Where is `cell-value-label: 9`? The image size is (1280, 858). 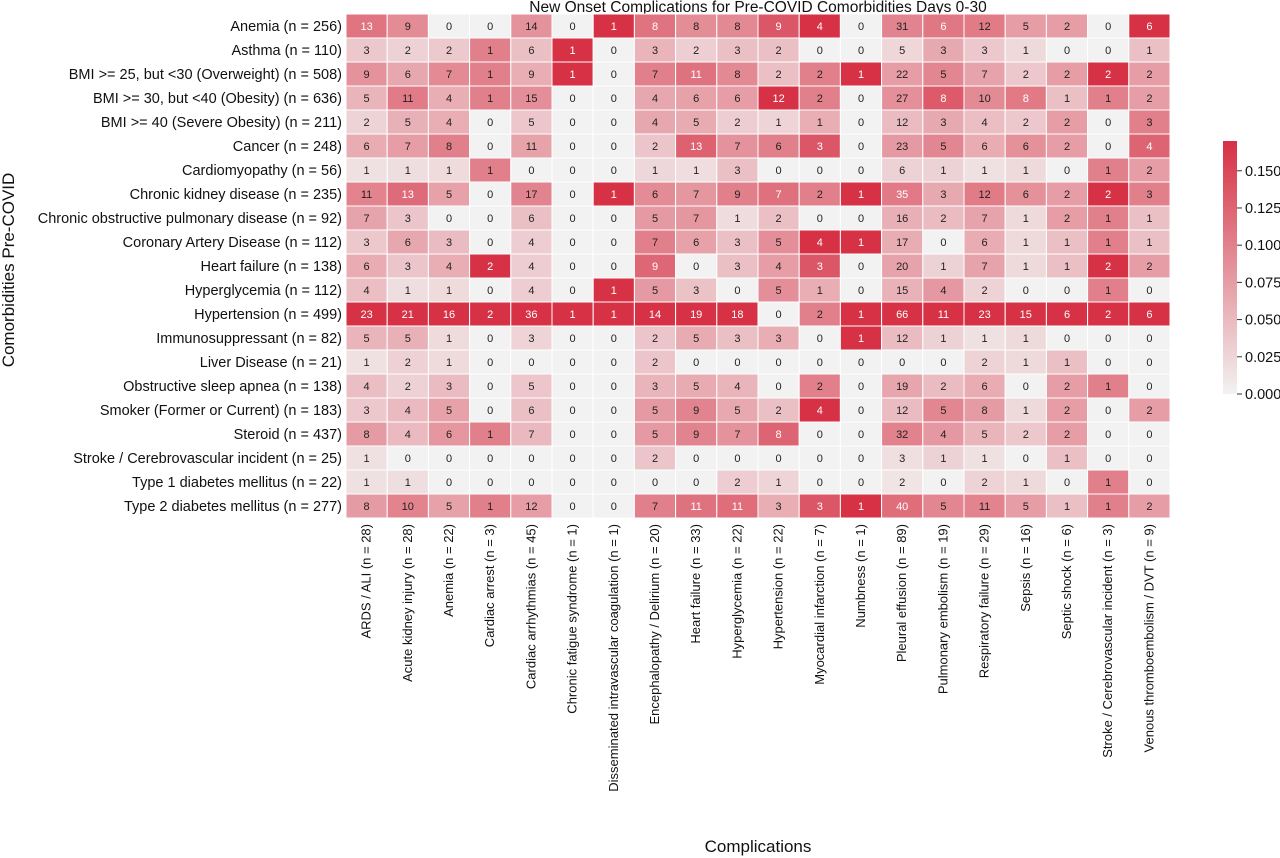
cell-value-label: 9 is located at coordinates (408, 27).